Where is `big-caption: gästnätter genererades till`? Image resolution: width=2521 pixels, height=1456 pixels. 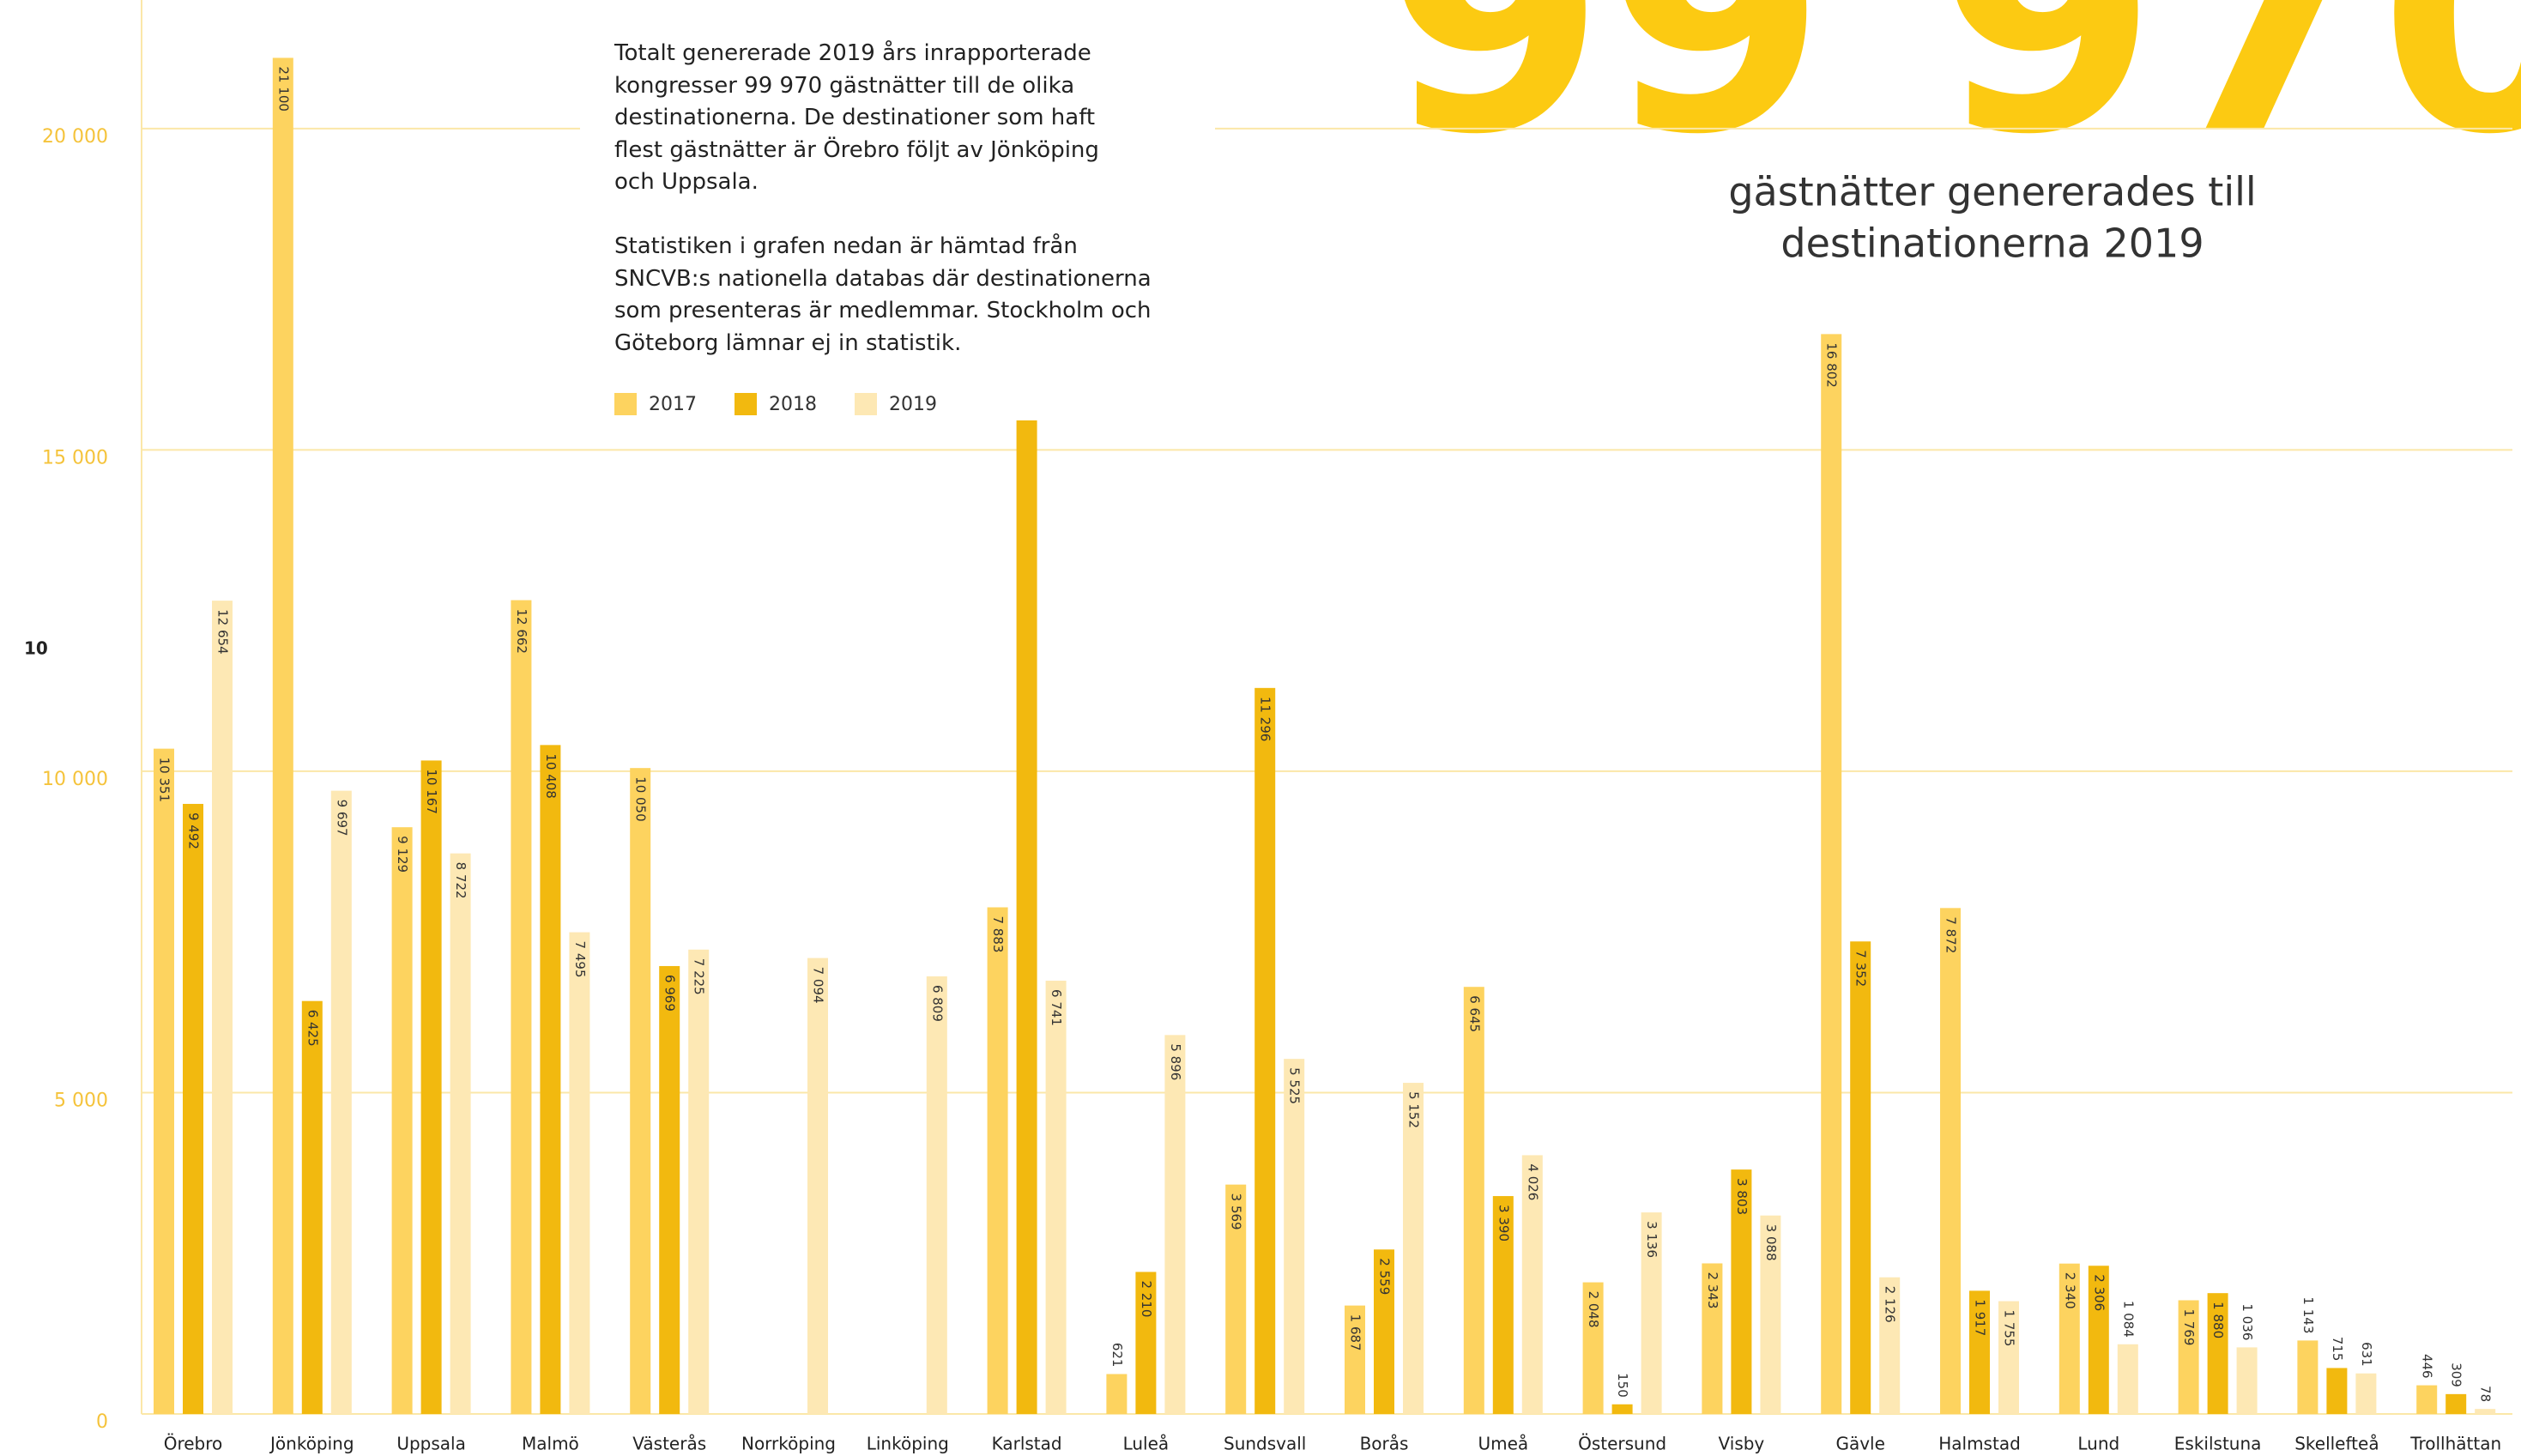
big-caption: gästnätter genererades till is located at coordinates (1992, 192).